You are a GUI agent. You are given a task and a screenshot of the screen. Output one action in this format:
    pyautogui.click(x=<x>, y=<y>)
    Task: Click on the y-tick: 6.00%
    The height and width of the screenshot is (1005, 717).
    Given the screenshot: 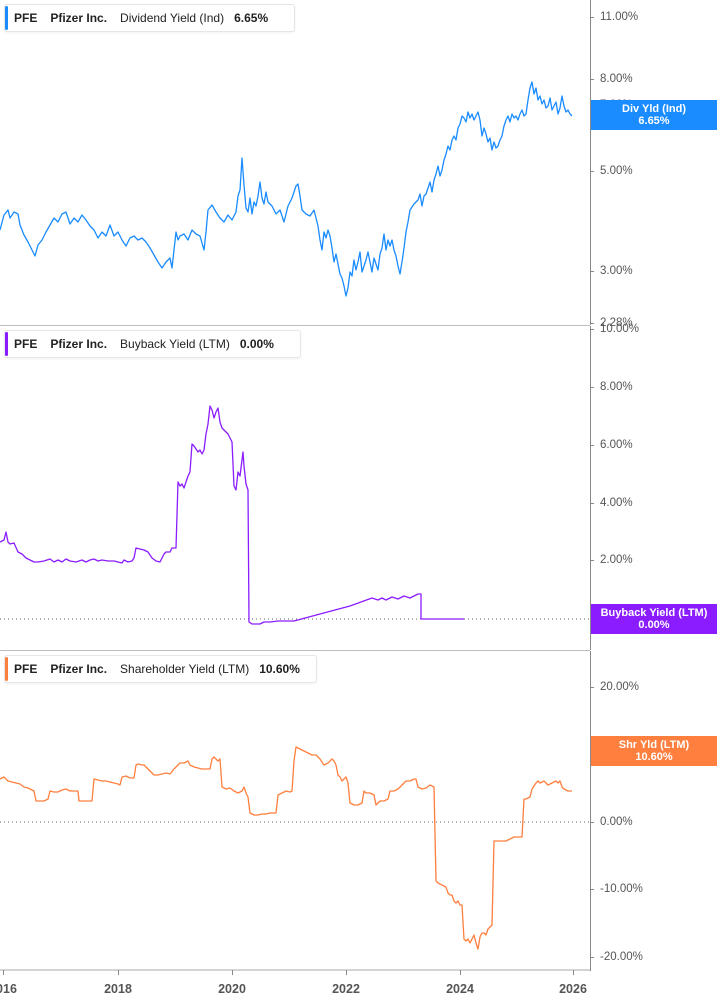 What is the action you would take?
    pyautogui.click(x=611, y=445)
    